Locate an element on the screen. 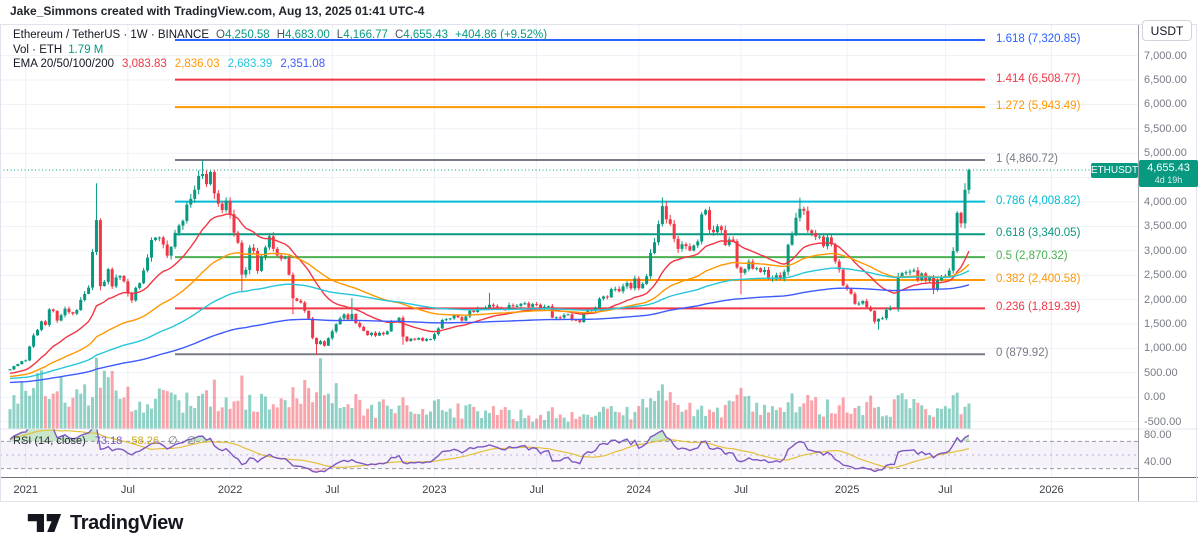 The height and width of the screenshot is (552, 1200). ema-label: EMA 20/50/100/200 is located at coordinates (64, 64).